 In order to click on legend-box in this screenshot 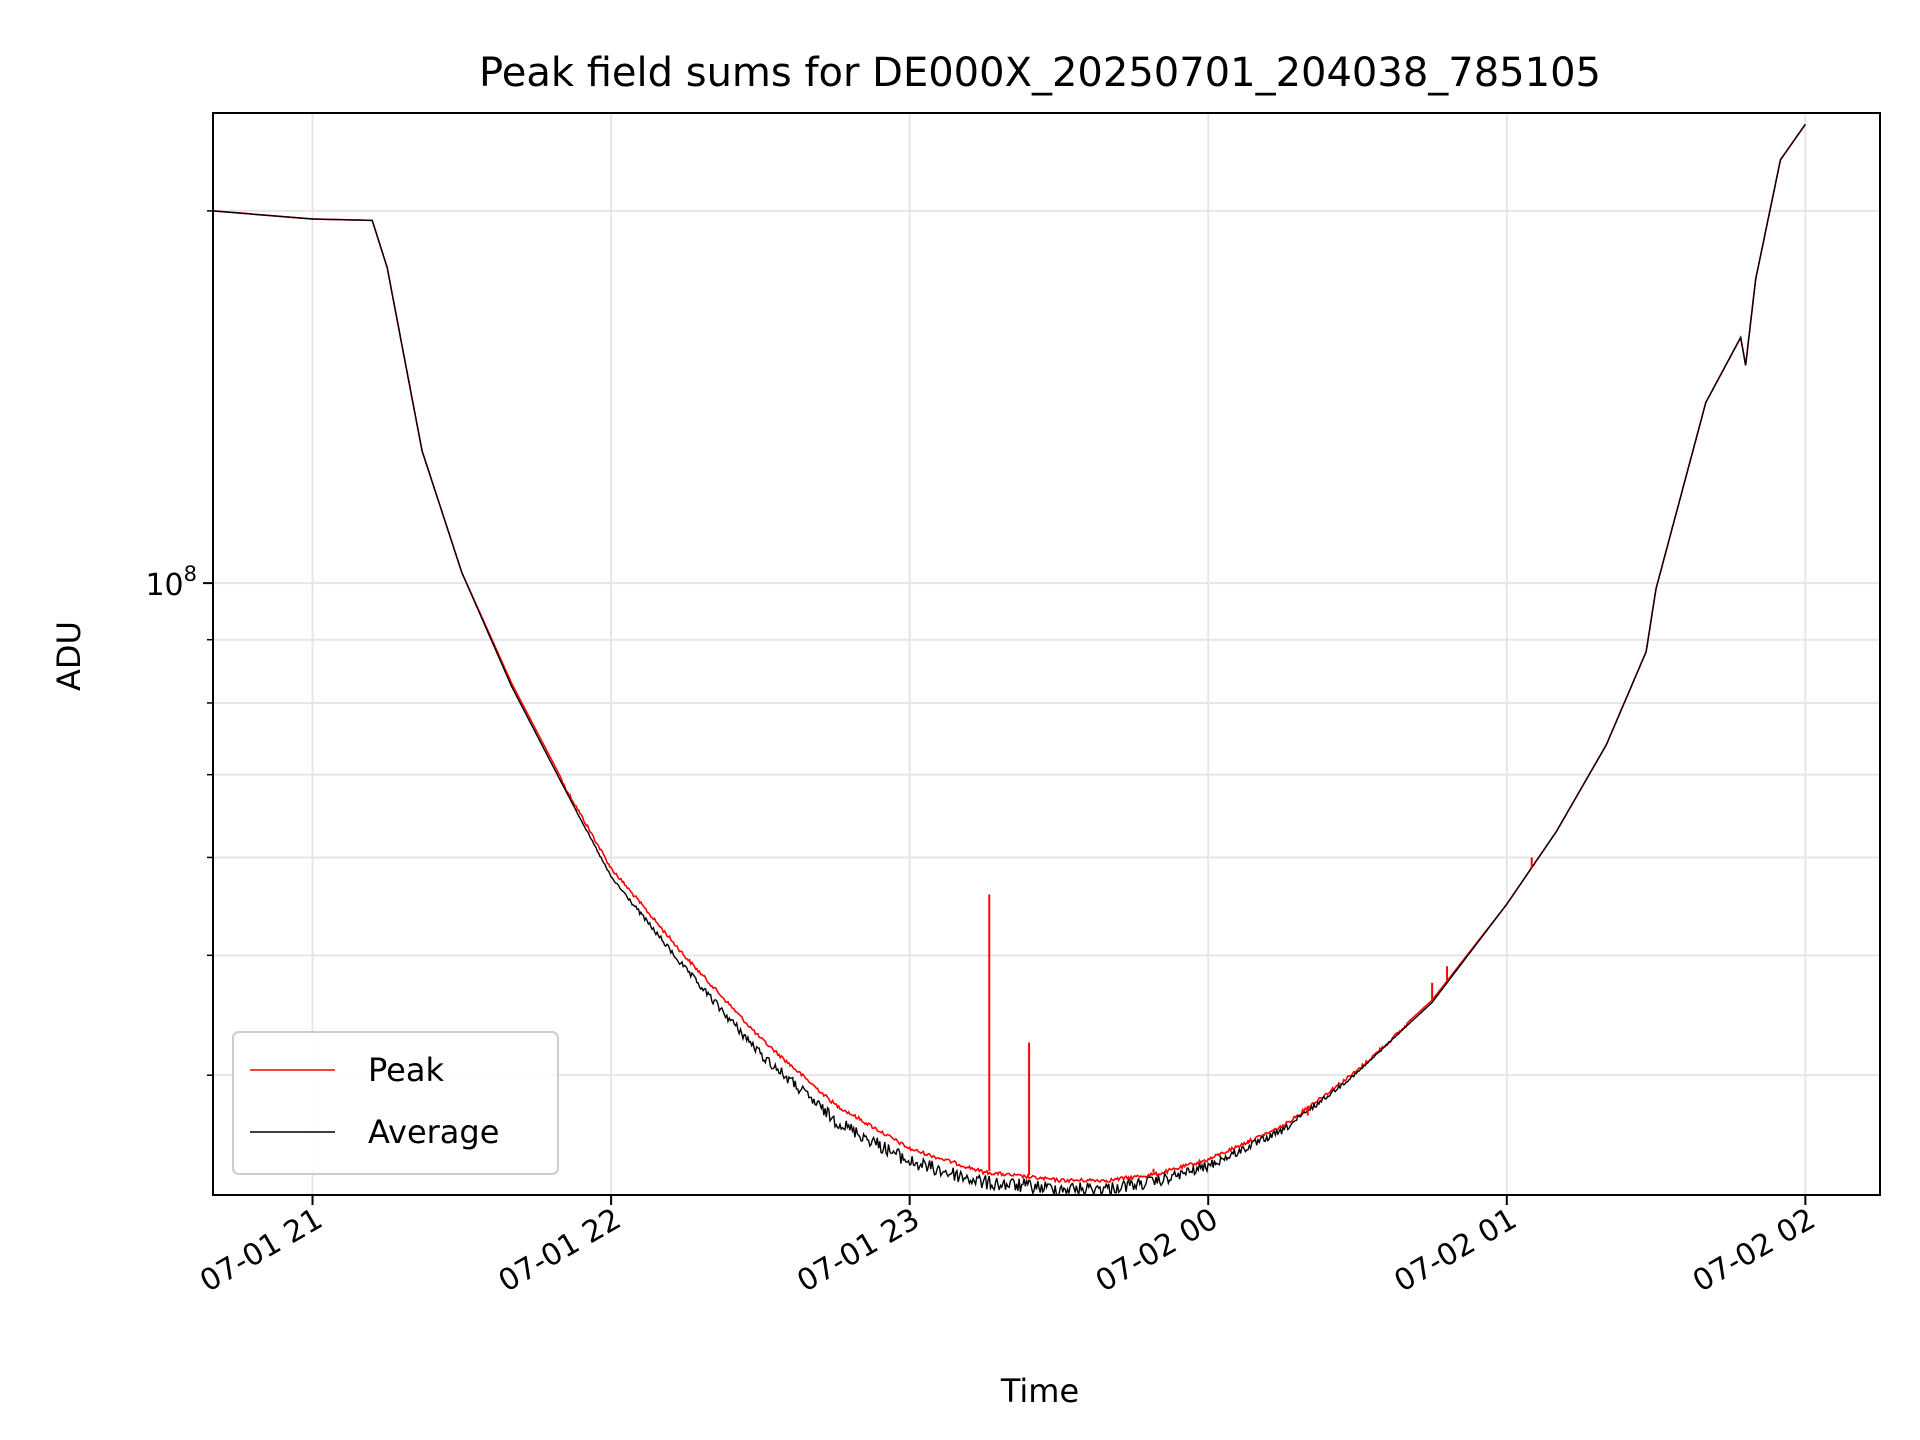, I will do `click(395, 1103)`.